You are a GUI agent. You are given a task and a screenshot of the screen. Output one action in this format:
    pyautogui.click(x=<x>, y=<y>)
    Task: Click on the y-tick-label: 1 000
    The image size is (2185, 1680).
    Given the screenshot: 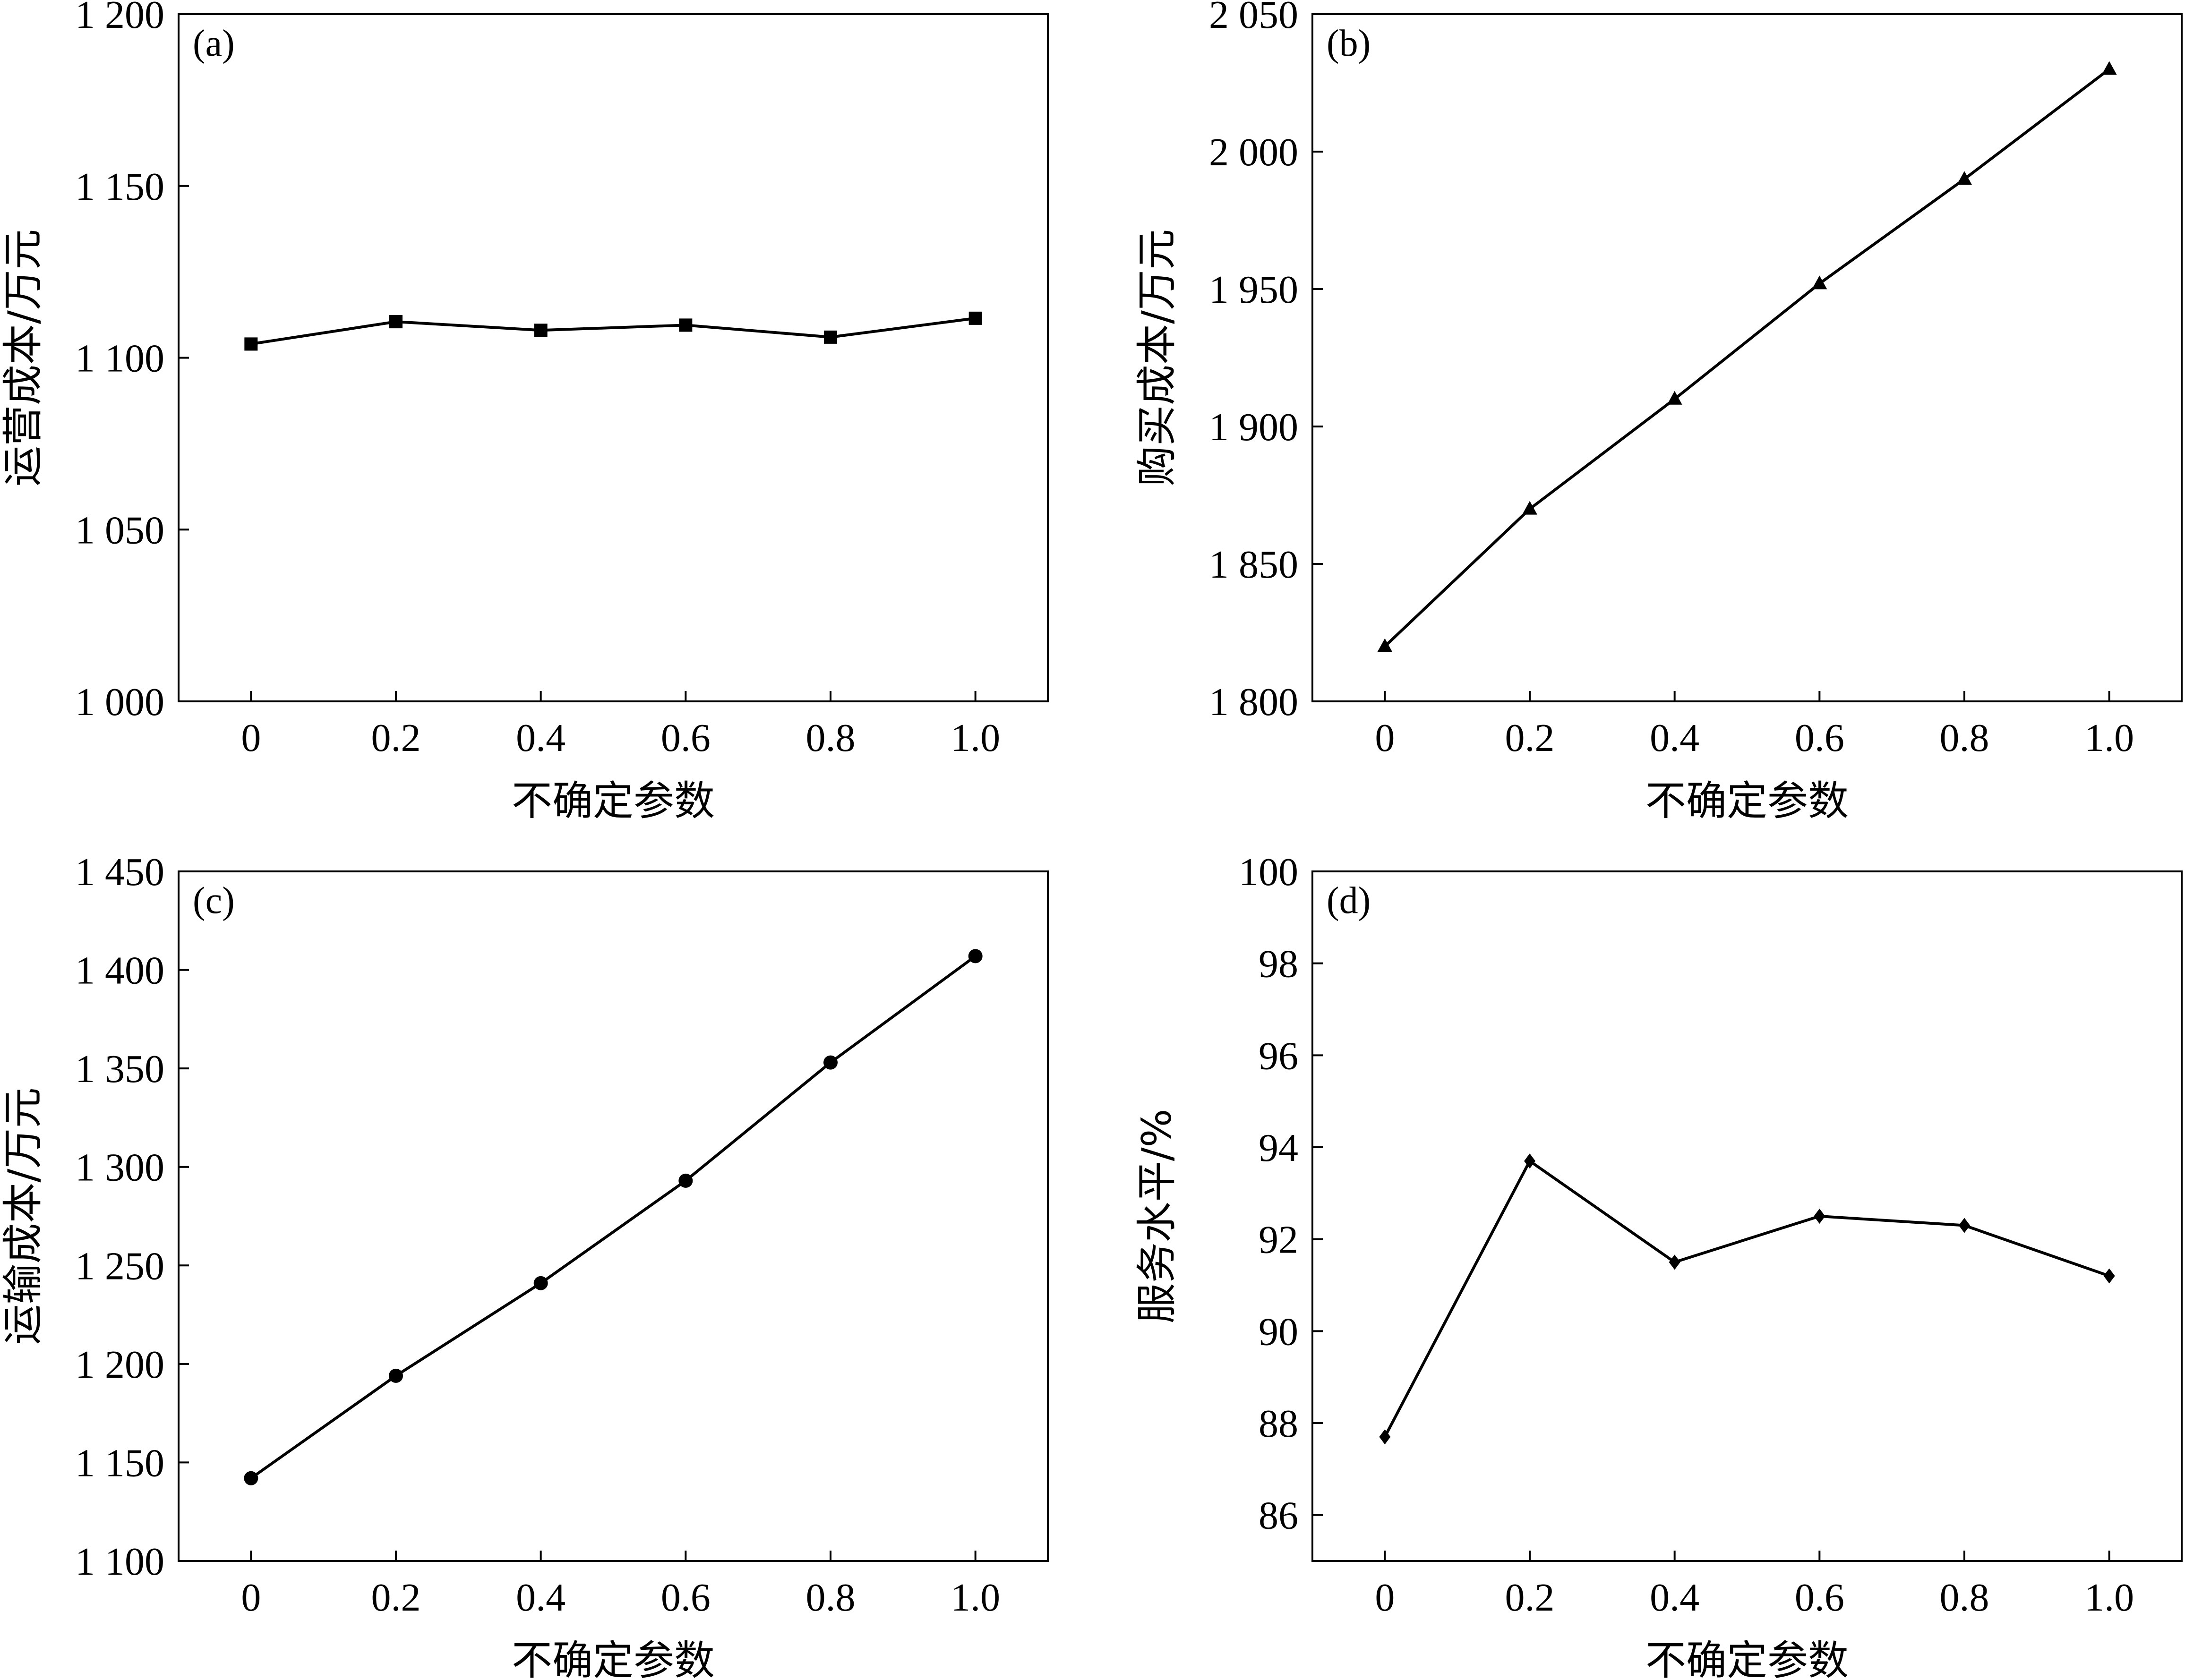 What is the action you would take?
    pyautogui.click(x=119, y=702)
    